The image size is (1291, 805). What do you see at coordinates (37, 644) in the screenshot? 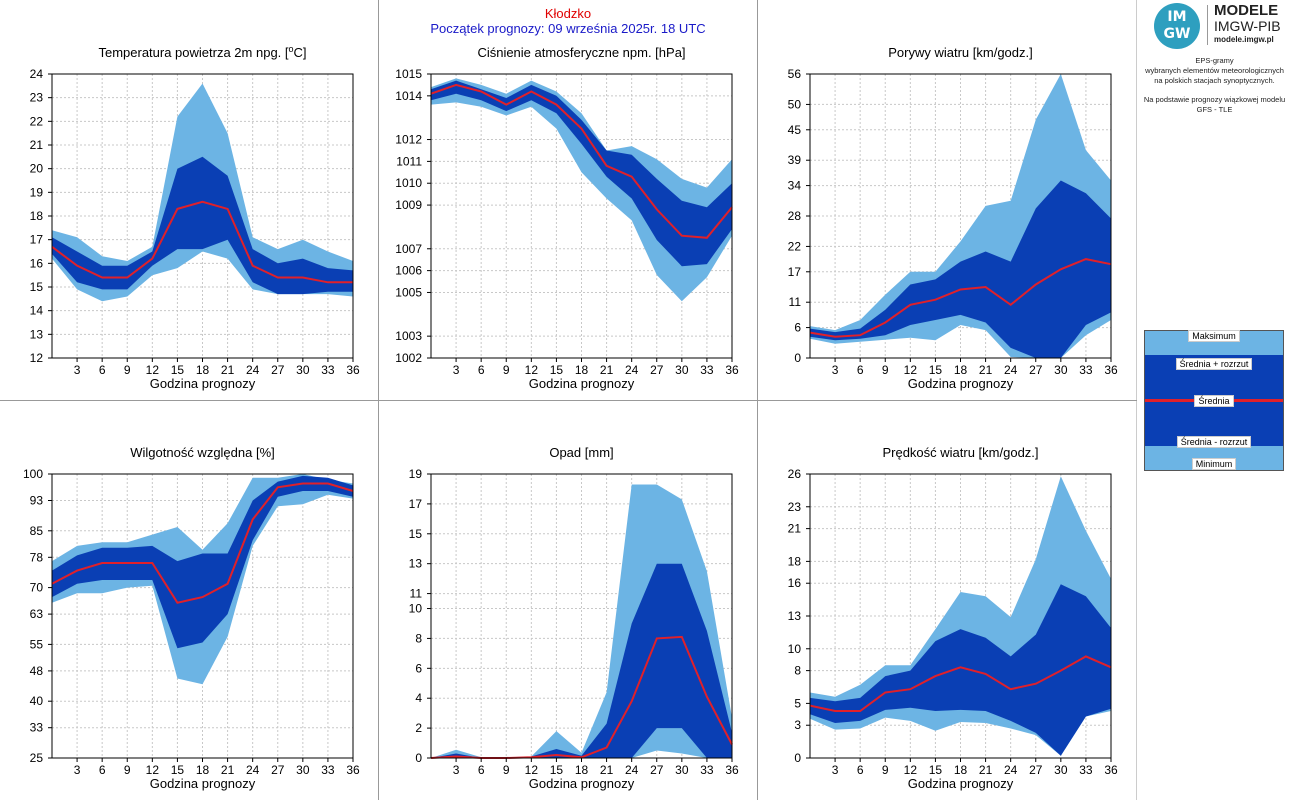
I see `y-tick-label: 55` at bounding box center [37, 644].